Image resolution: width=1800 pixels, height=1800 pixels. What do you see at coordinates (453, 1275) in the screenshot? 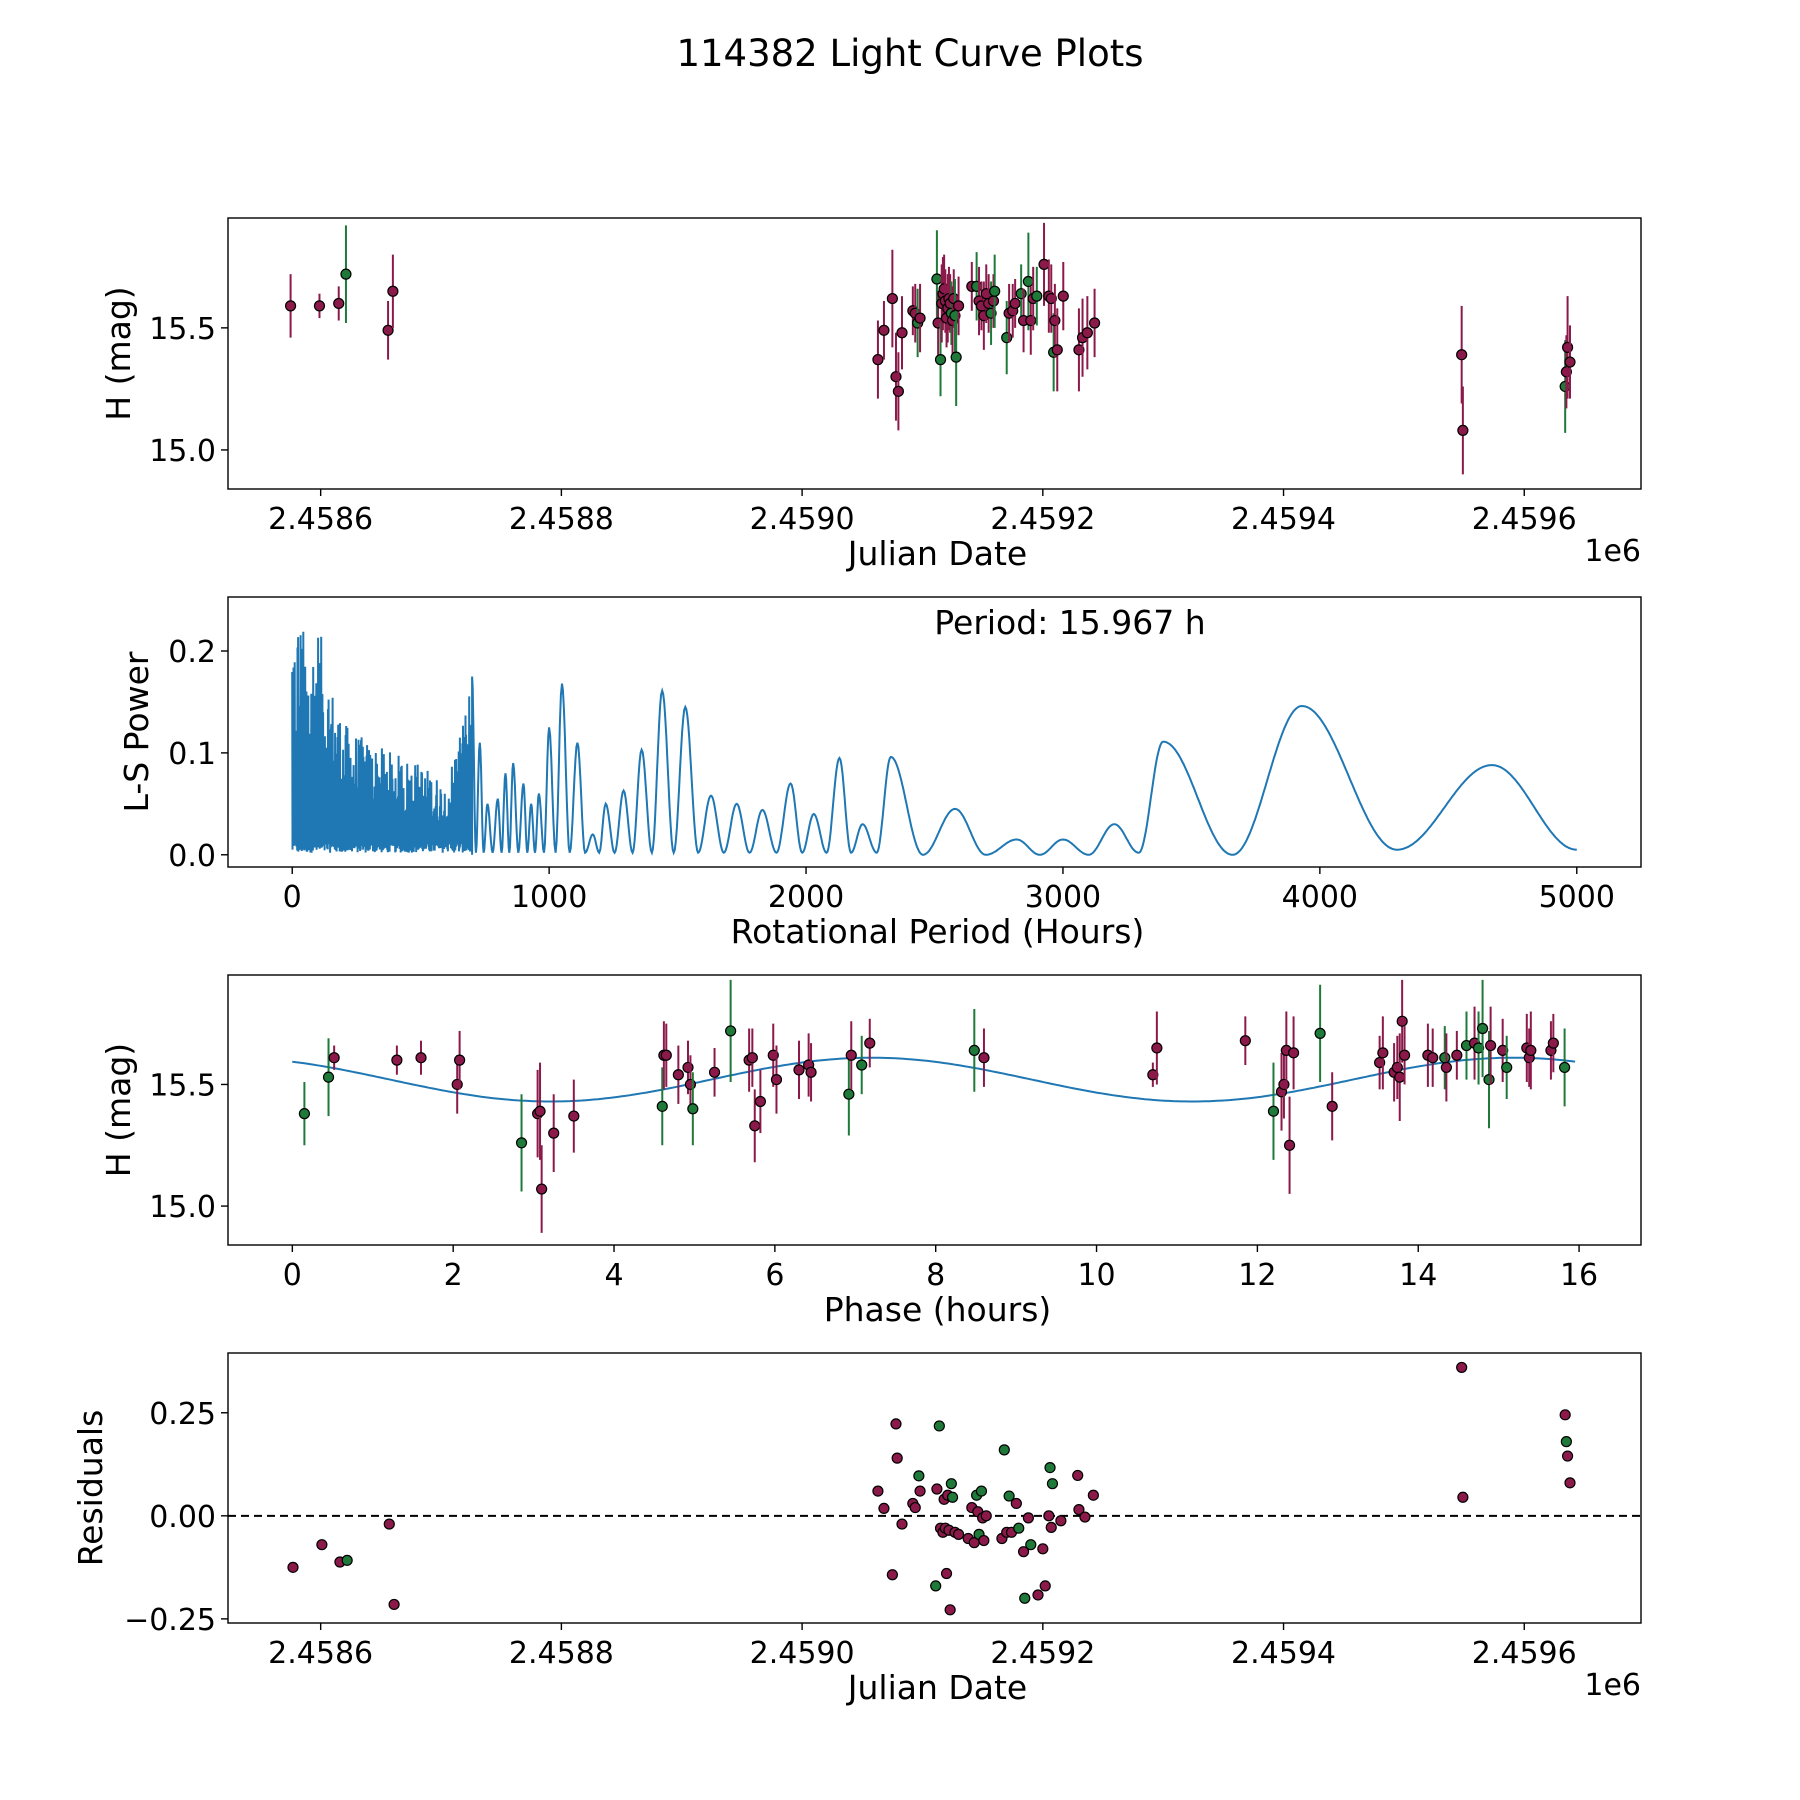
I see `phased-xtick-label: 2` at bounding box center [453, 1275].